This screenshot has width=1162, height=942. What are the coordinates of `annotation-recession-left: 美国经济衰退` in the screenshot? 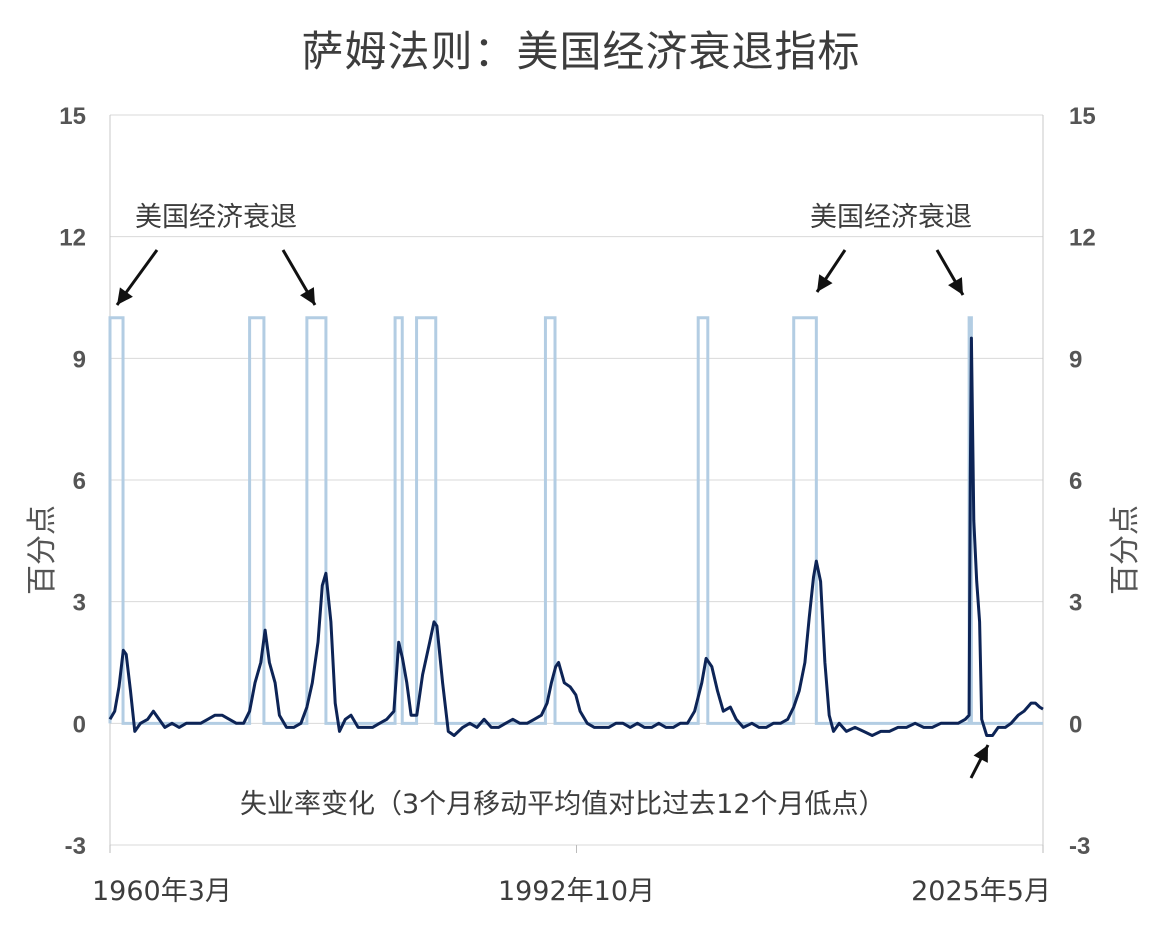 It's located at (216, 217).